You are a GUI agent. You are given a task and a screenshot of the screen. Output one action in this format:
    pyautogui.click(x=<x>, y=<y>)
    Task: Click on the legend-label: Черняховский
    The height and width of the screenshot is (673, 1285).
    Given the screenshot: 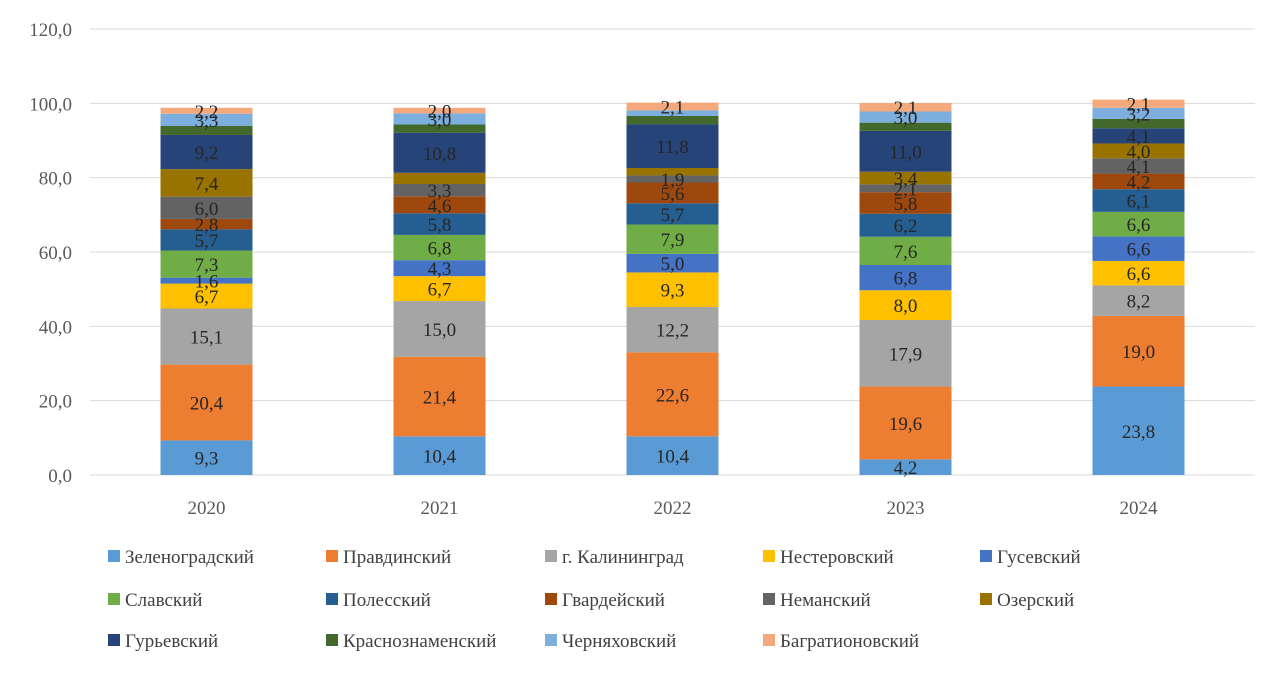 What is the action you would take?
    pyautogui.click(x=619, y=641)
    